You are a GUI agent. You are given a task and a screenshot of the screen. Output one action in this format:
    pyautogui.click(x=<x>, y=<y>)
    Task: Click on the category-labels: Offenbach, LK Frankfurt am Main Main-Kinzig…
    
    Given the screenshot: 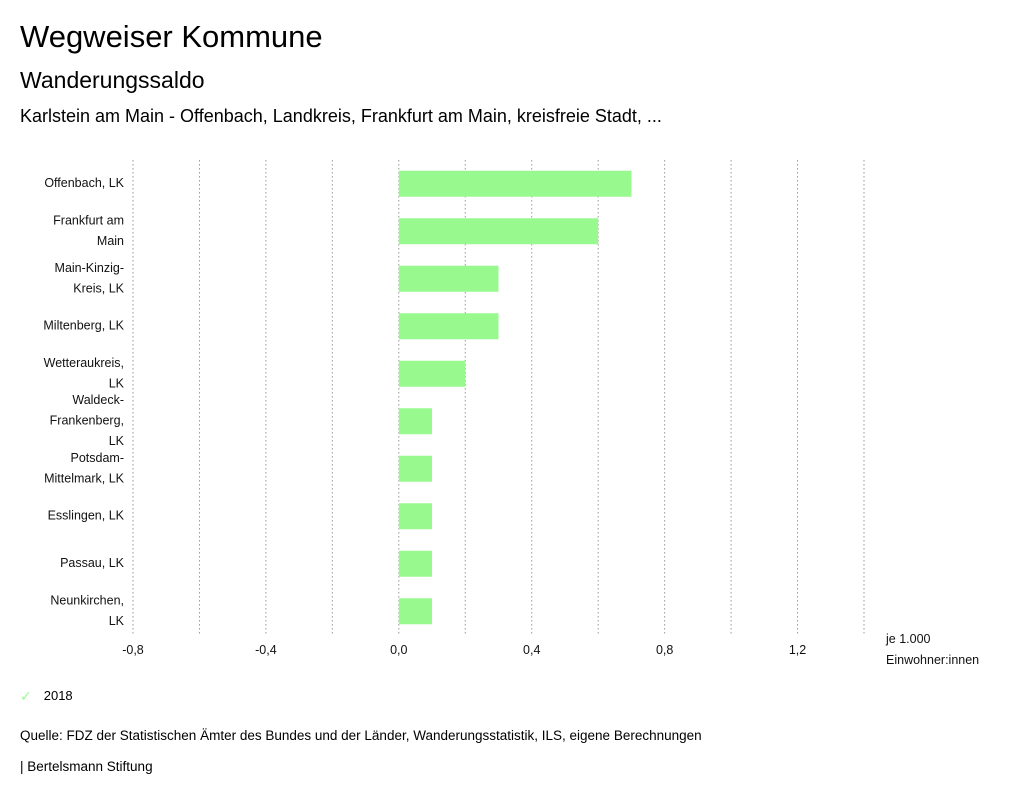 What is the action you would take?
    pyautogui.click(x=83, y=402)
    